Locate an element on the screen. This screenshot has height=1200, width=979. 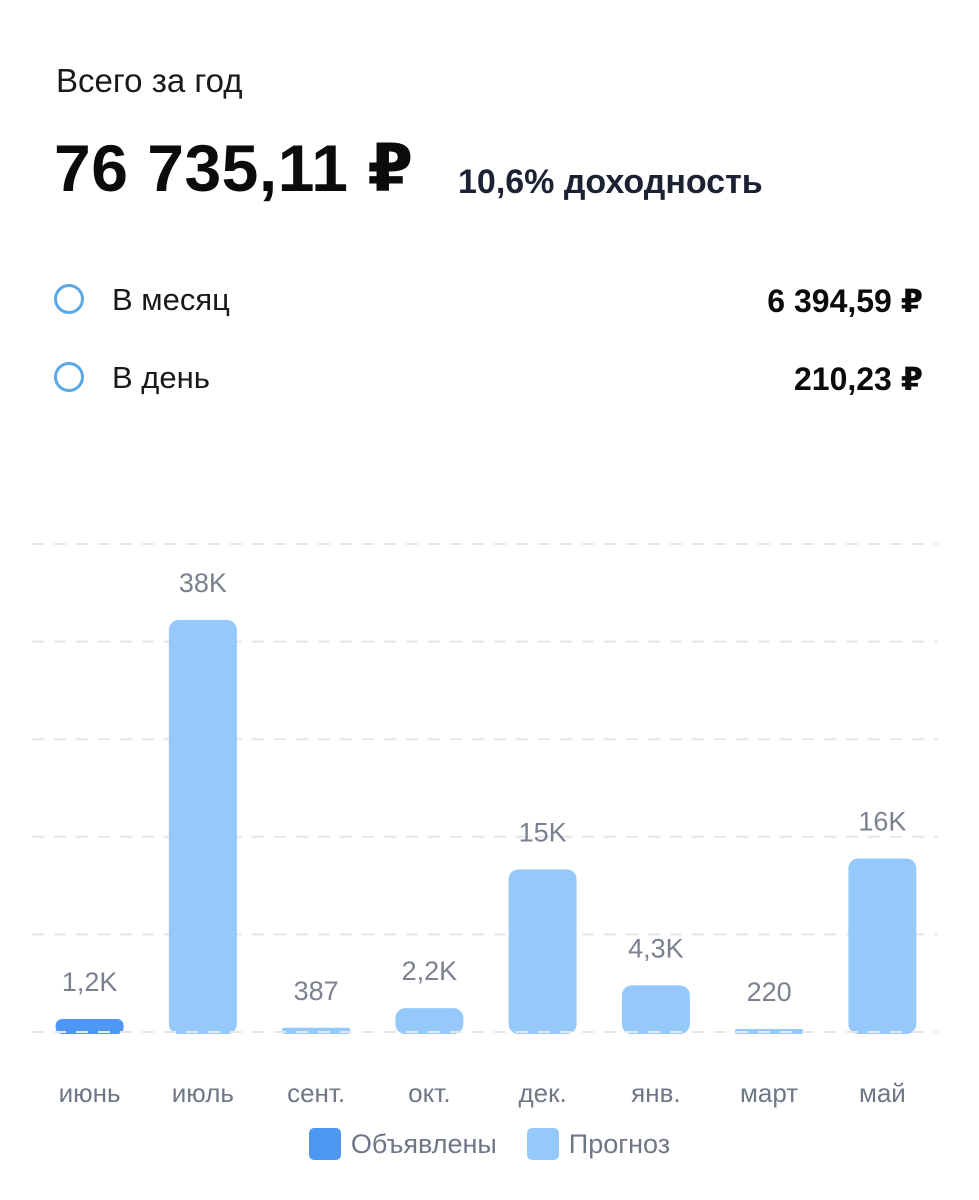
legend-item-declared: Объявлены is located at coordinates (402, 1144).